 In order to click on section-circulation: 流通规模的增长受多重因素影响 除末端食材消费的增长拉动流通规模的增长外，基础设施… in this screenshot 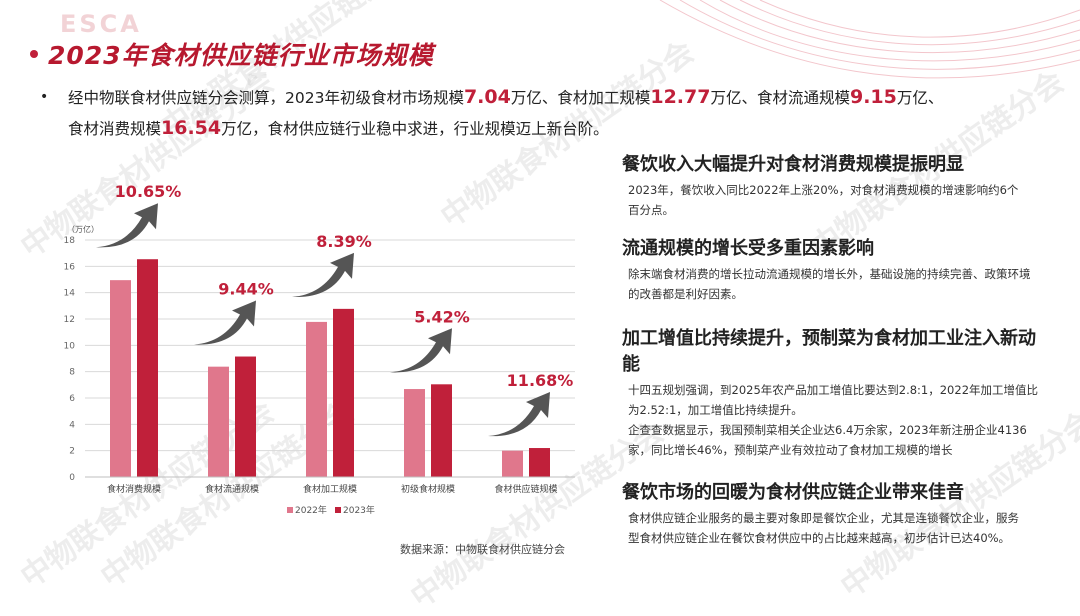, I will do `click(827, 270)`.